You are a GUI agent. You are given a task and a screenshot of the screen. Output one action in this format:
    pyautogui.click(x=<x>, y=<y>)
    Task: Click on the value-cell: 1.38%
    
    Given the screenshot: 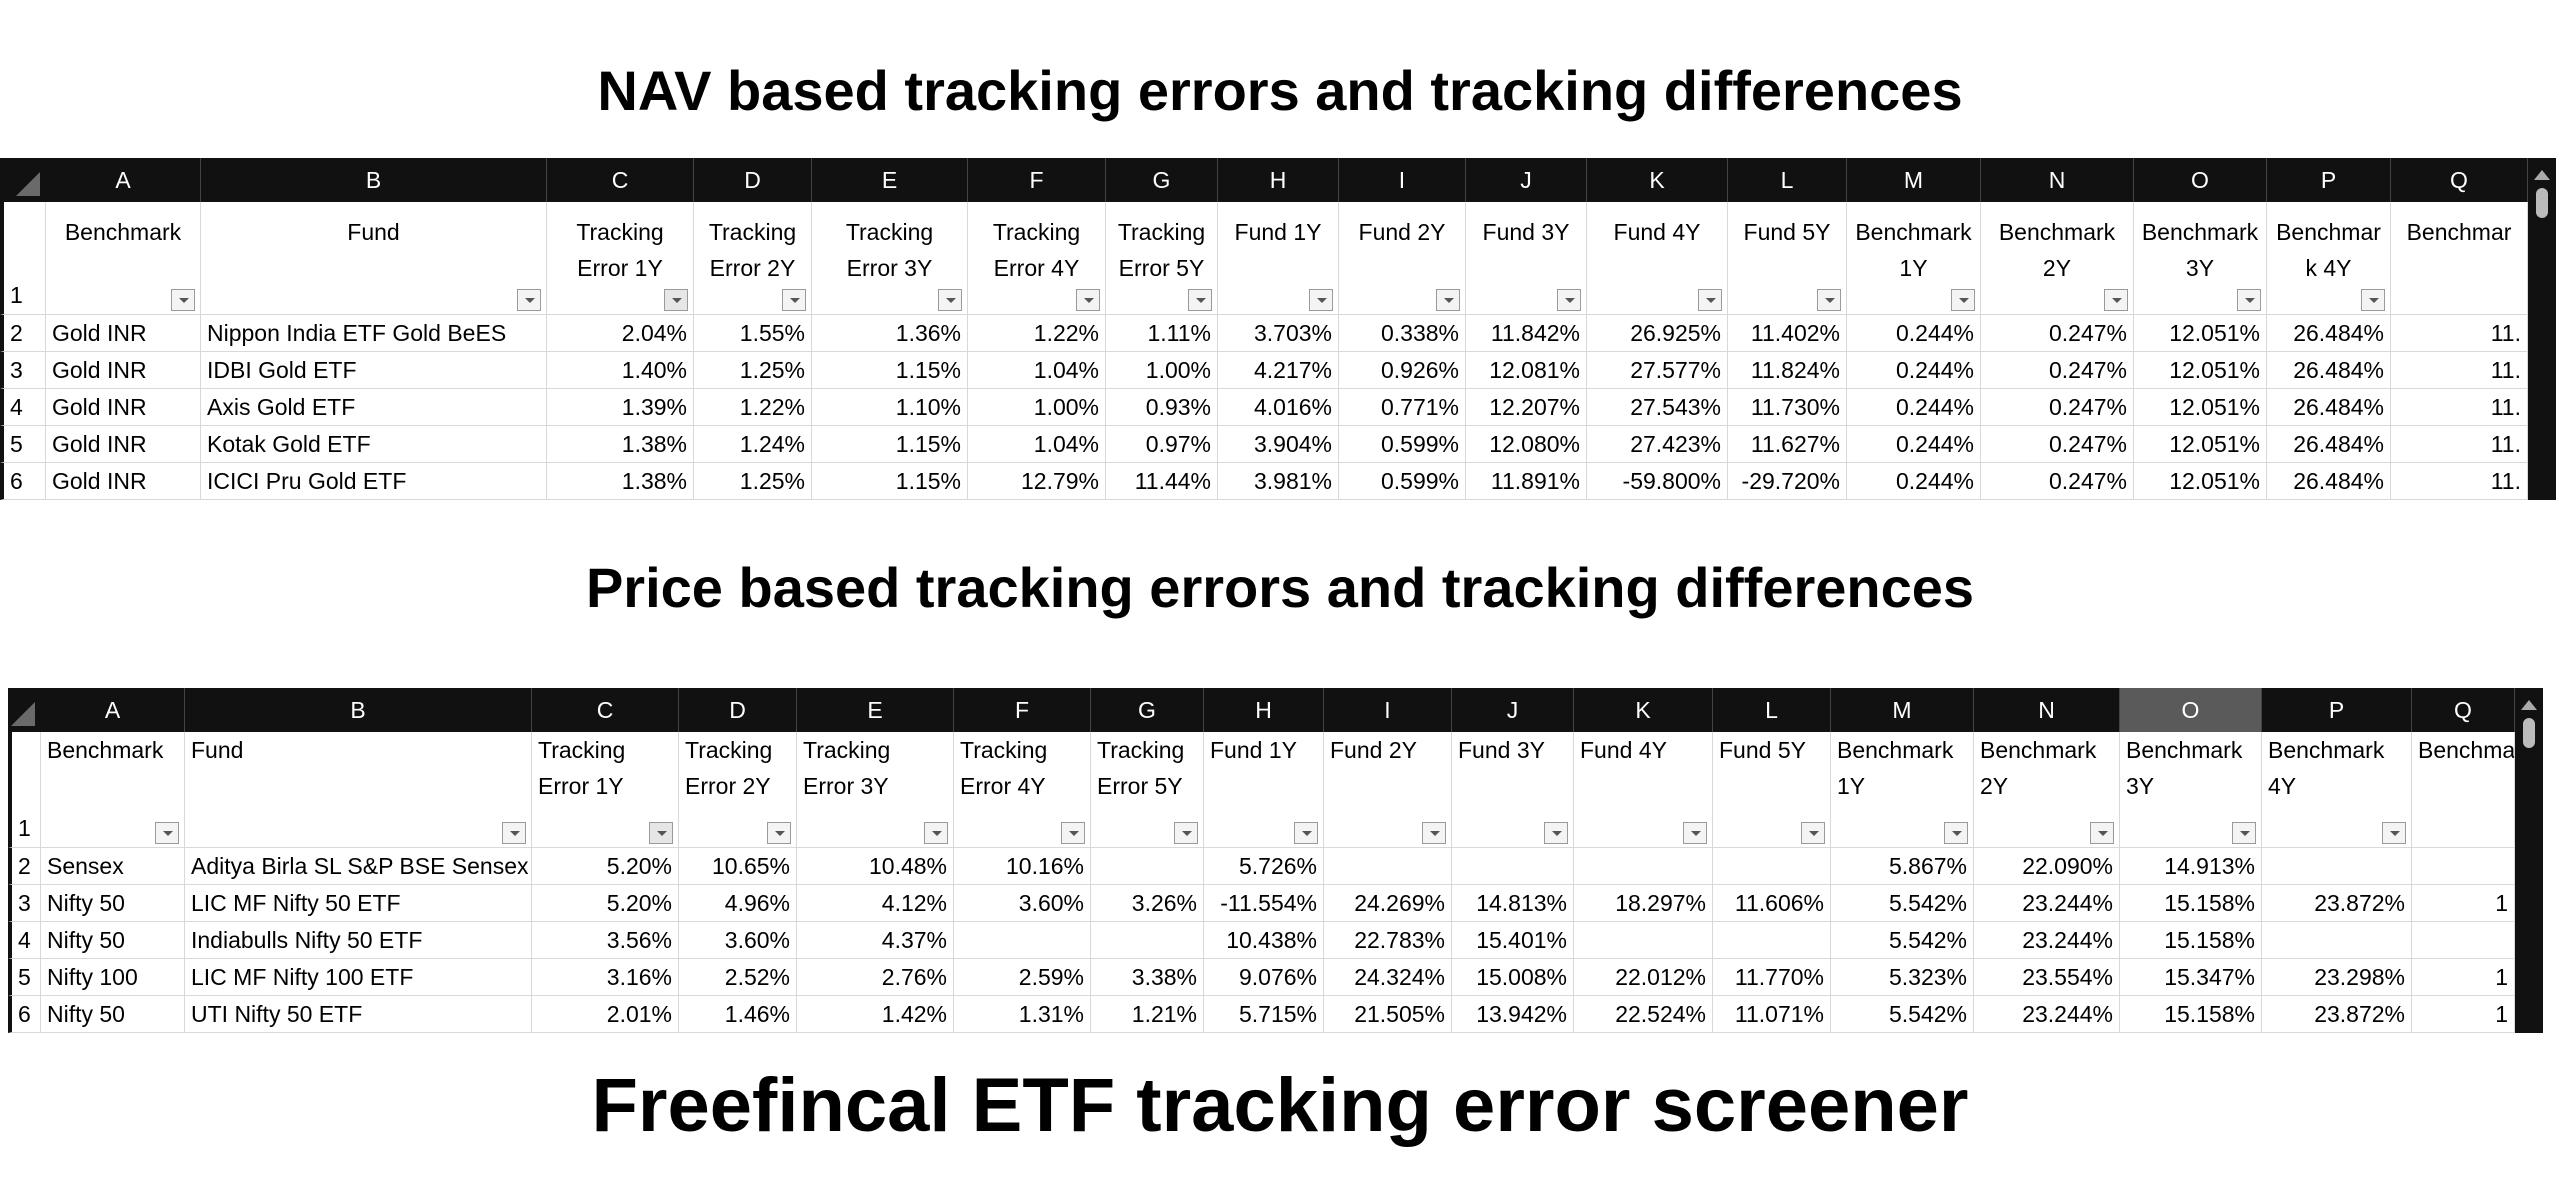 What is the action you would take?
    pyautogui.click(x=620, y=481)
    